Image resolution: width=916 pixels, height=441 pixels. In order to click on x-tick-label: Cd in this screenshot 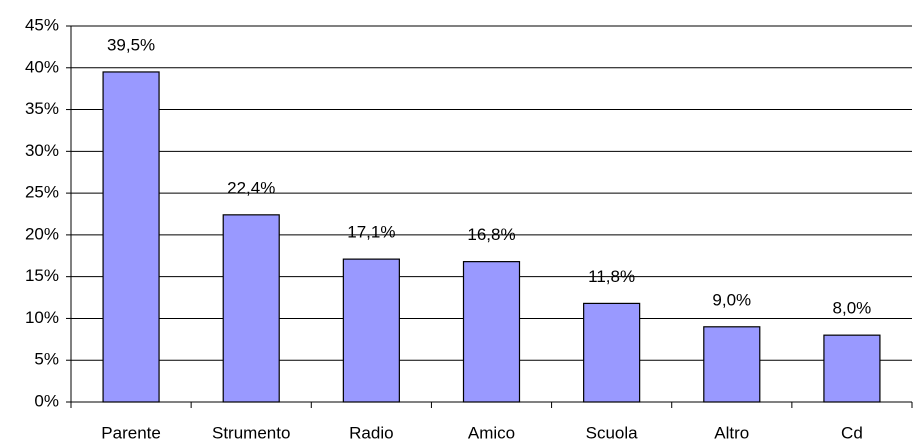, I will do `click(852, 432)`.